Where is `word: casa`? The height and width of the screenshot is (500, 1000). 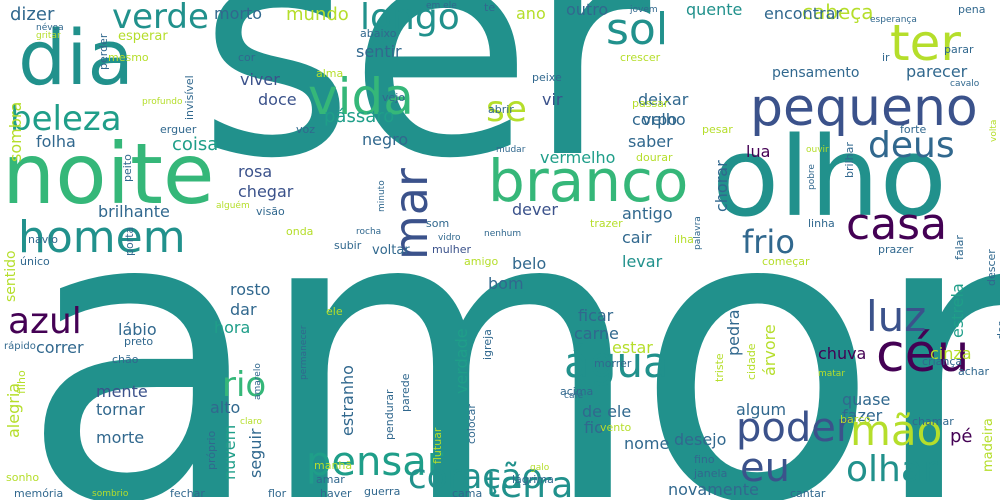
word: casa is located at coordinates (897, 224).